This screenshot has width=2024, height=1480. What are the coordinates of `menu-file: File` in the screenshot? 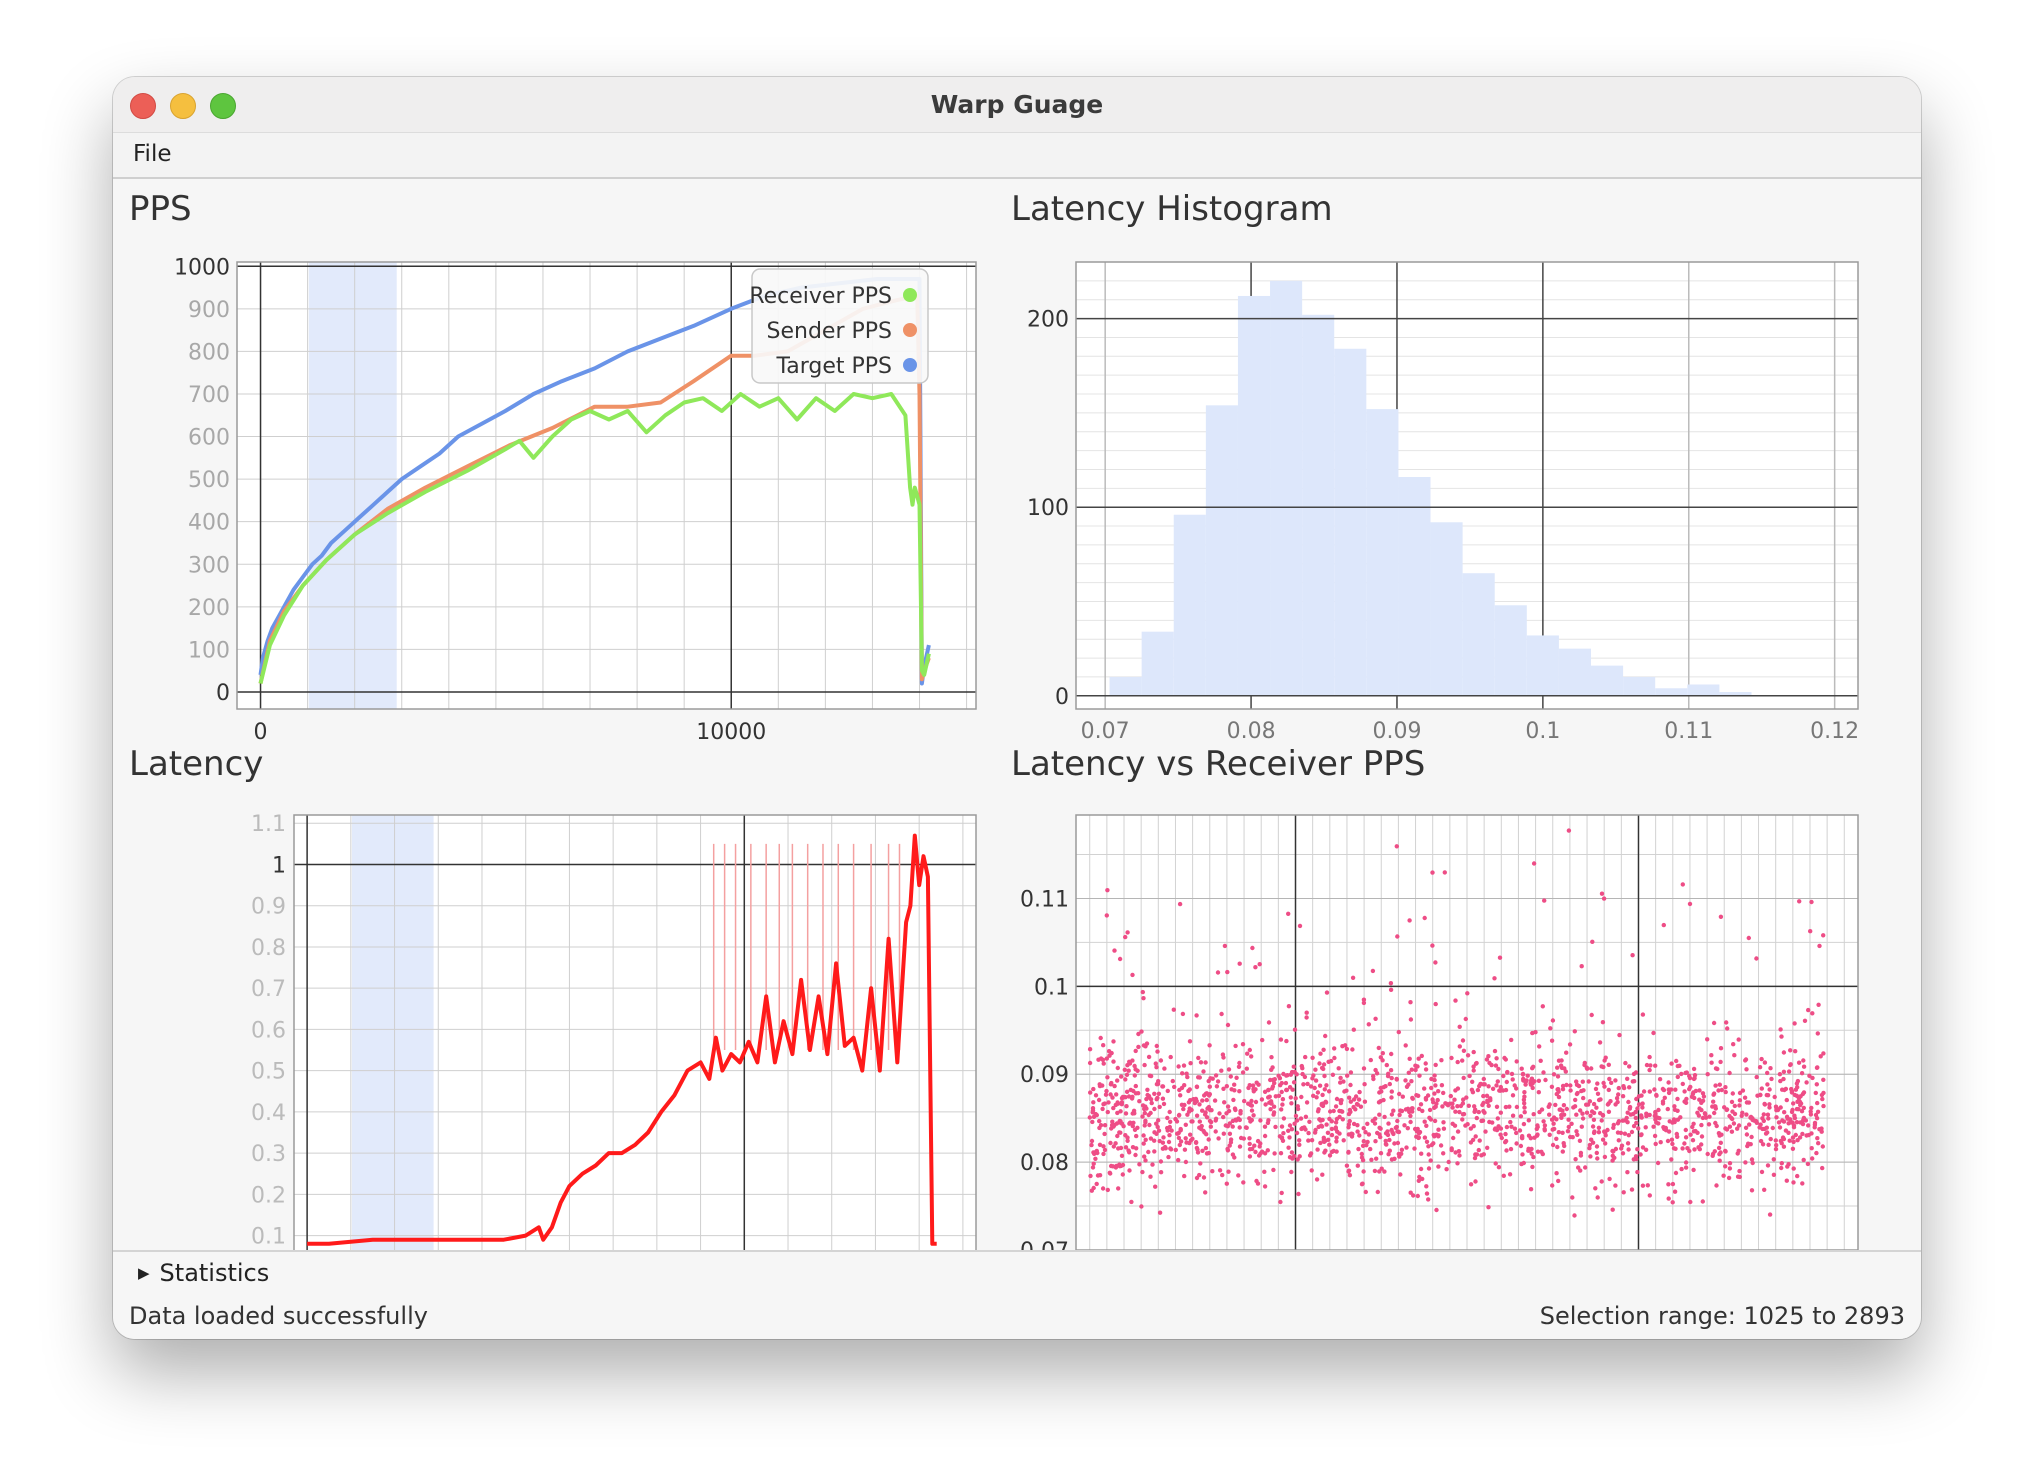 It's located at (152, 154).